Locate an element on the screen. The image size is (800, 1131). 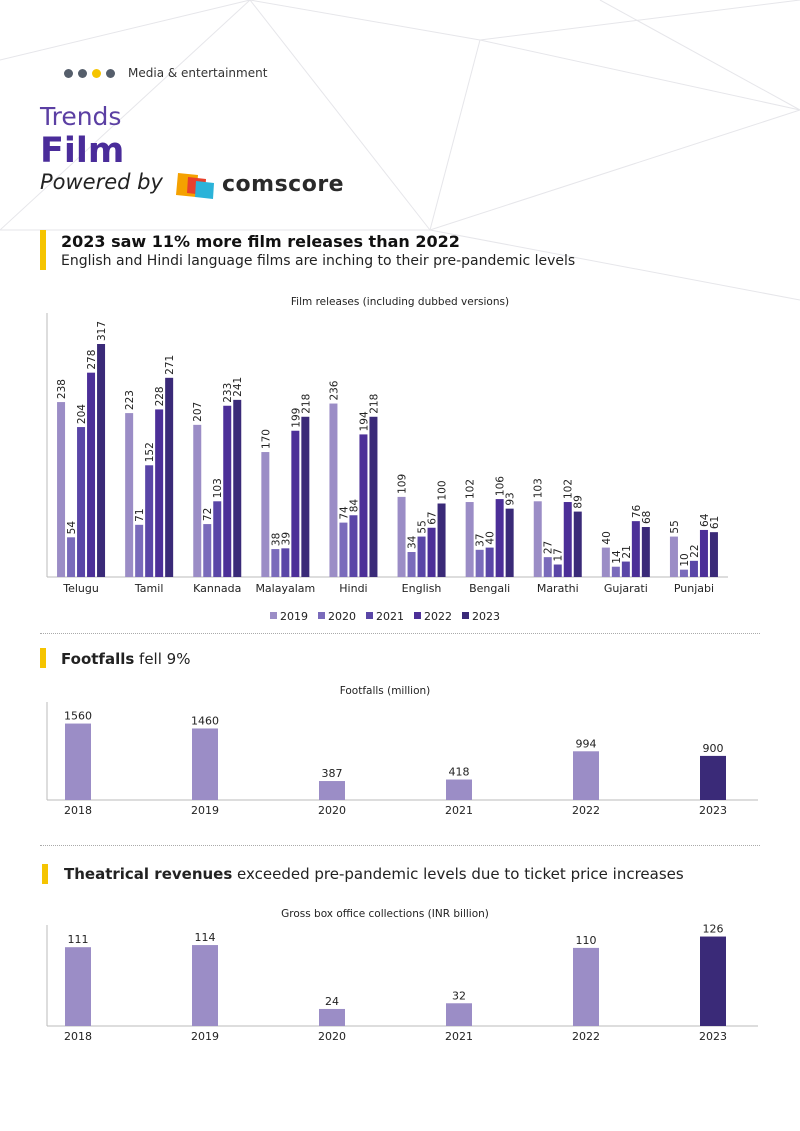
data-label: 100 is located at coordinates (443, 490).